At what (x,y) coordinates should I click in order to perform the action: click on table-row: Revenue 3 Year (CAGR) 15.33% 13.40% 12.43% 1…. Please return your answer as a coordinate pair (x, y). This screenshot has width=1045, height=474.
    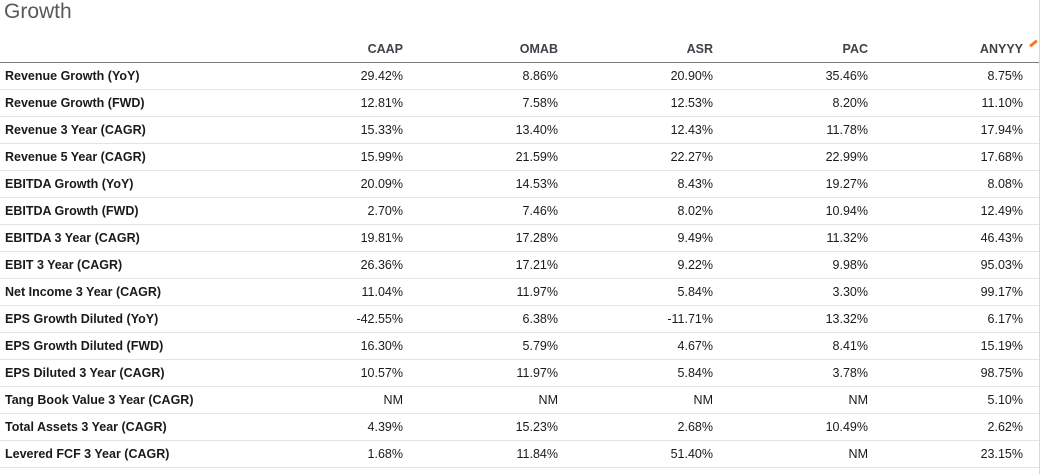
    Looking at the image, I should click on (520, 130).